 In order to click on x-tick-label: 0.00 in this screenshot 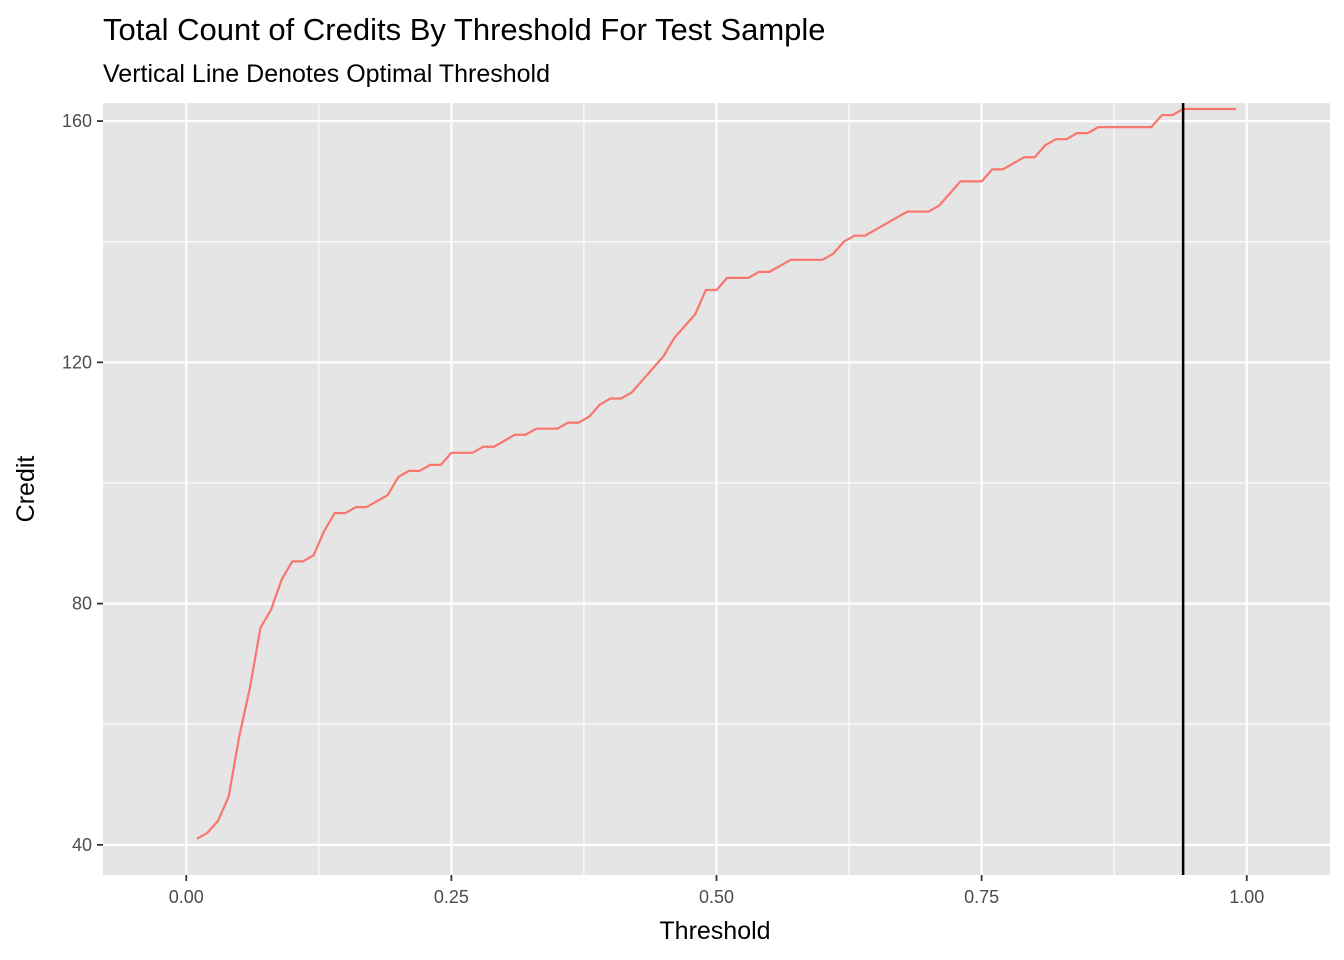, I will do `click(186, 897)`.